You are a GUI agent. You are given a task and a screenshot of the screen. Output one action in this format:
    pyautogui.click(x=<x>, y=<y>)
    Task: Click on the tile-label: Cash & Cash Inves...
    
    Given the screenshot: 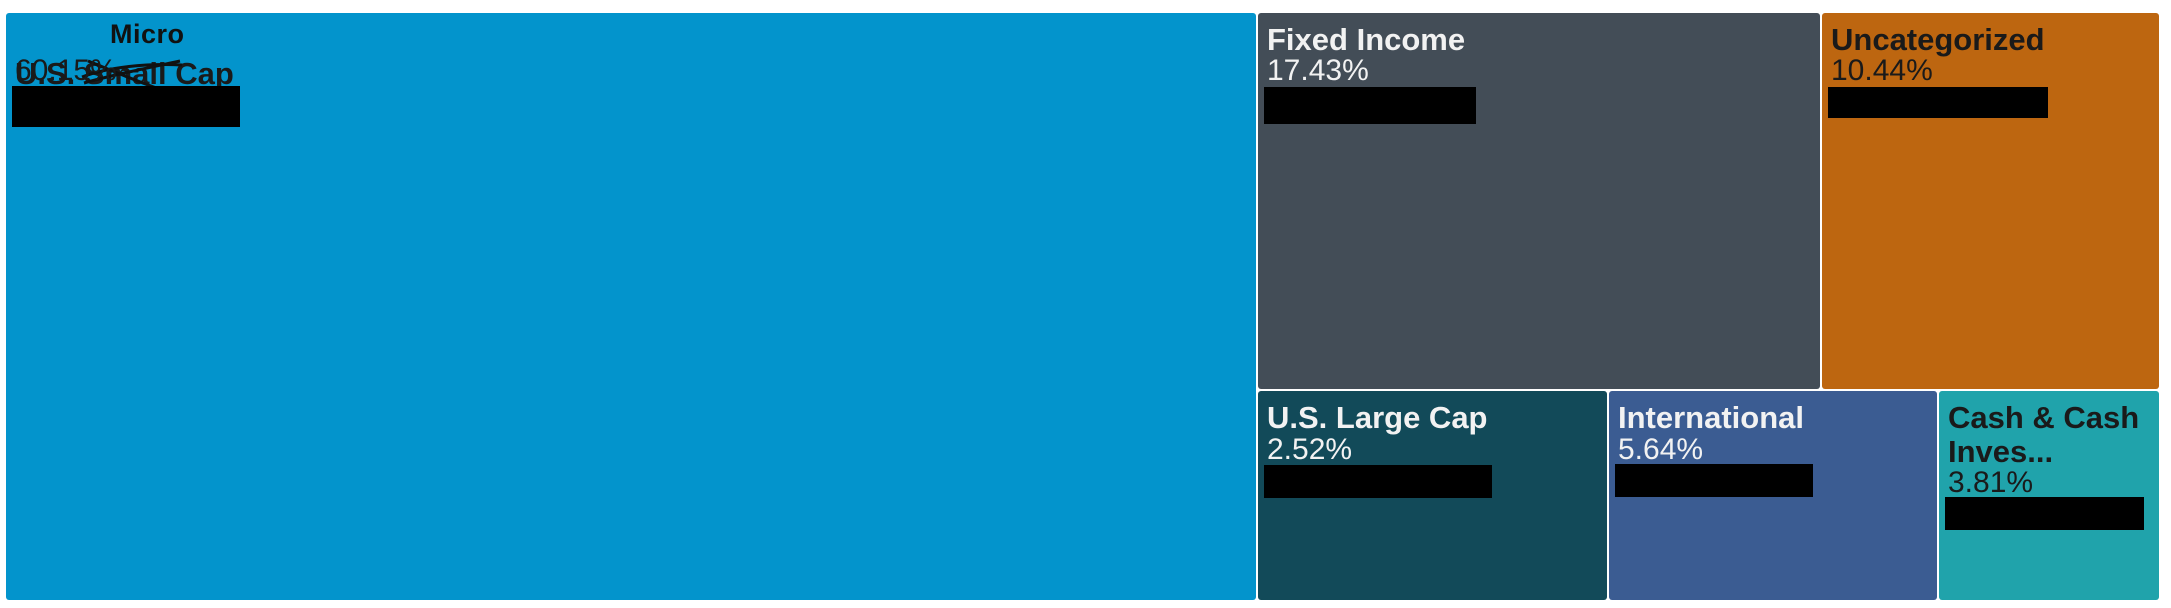 What is the action you would take?
    pyautogui.click(x=2044, y=434)
    